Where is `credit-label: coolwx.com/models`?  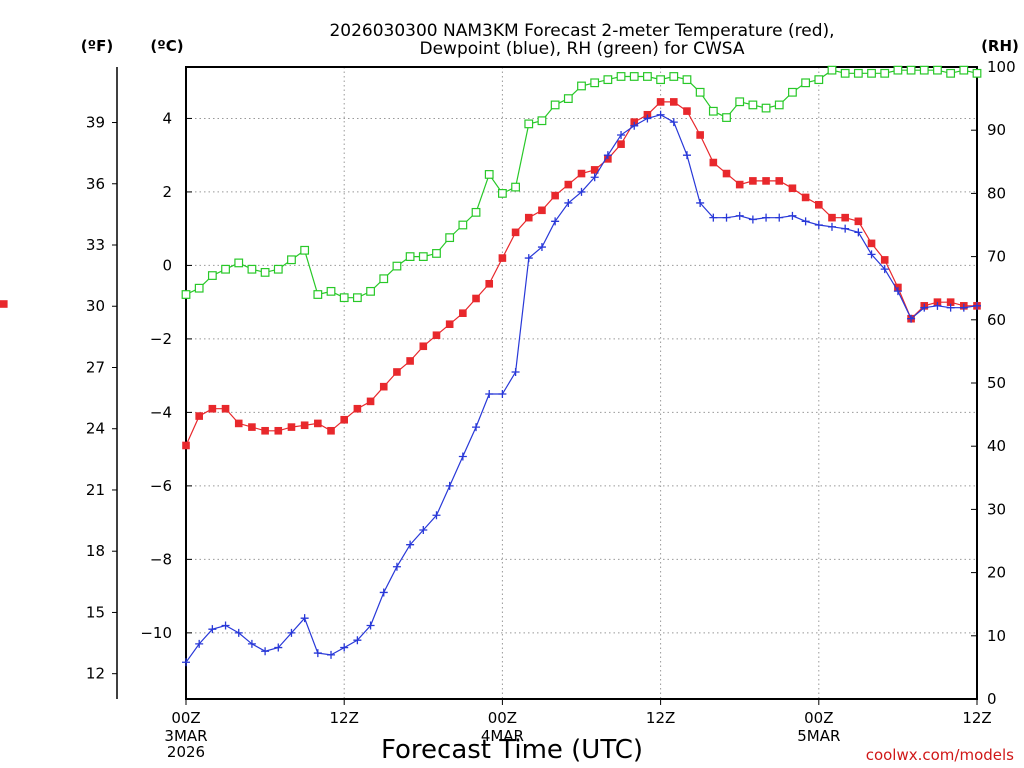
credit-label: coolwx.com/models is located at coordinates (940, 755).